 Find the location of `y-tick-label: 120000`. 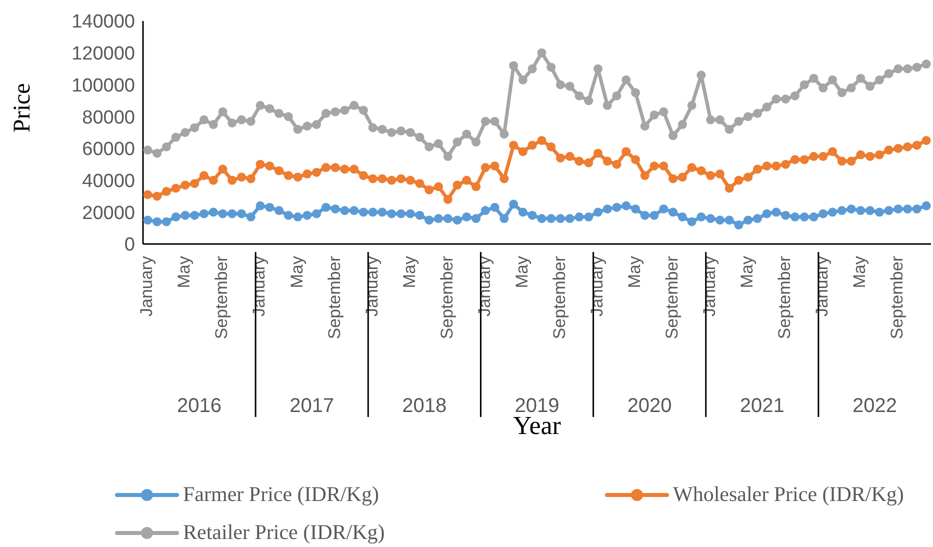

y-tick-label: 120000 is located at coordinates (103, 54).